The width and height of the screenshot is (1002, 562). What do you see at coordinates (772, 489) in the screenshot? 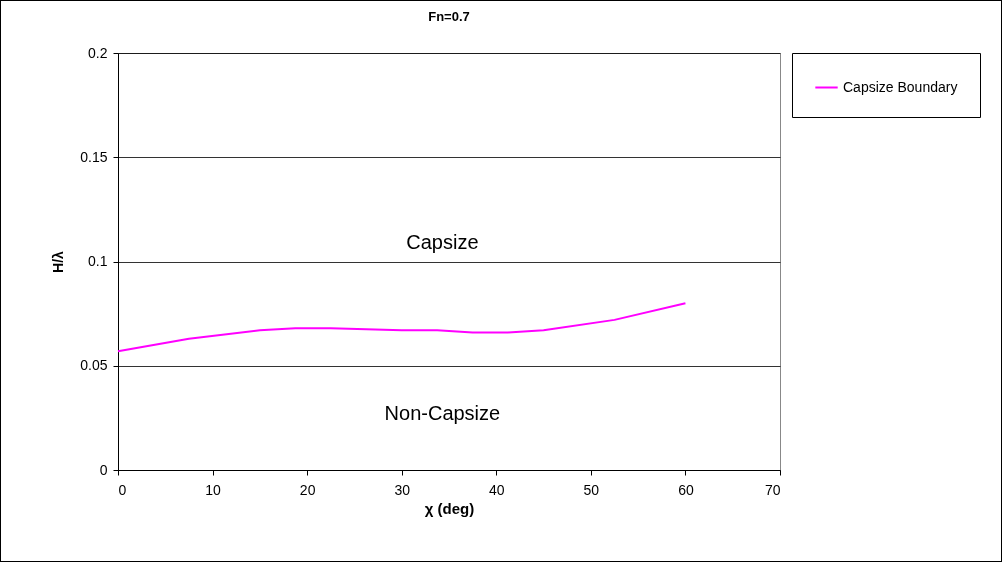
I see `x-tick-label: 70` at bounding box center [772, 489].